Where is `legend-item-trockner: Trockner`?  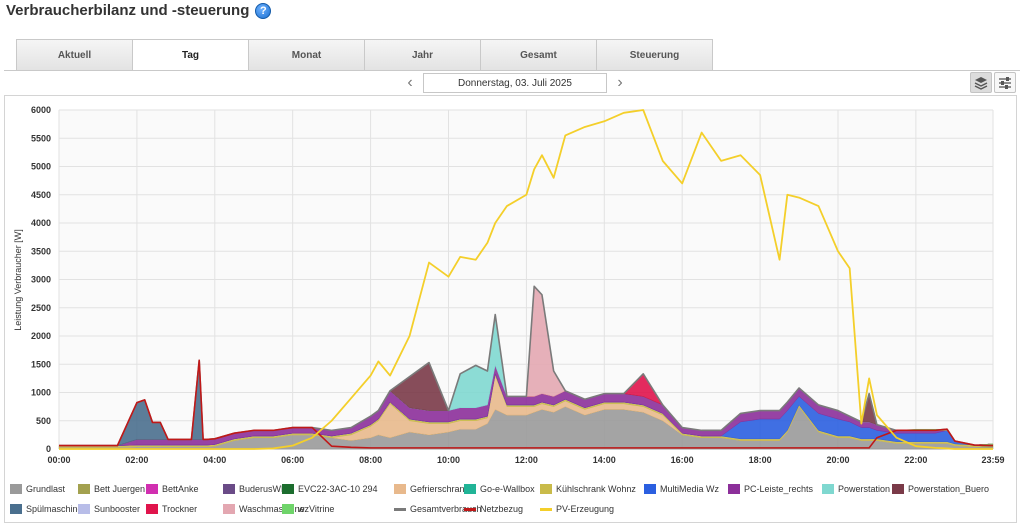 legend-item-trockner: Trockner is located at coordinates (171, 509).